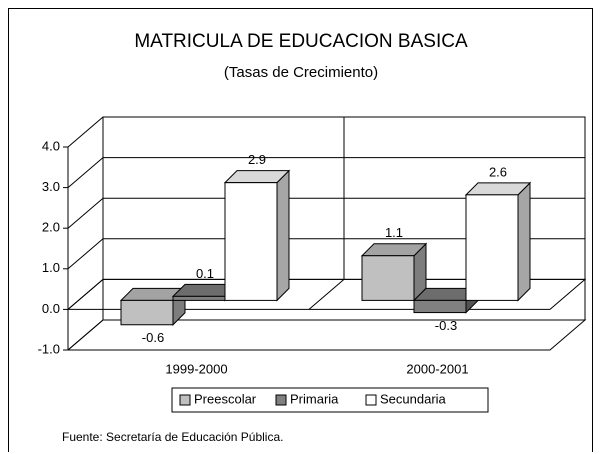 The height and width of the screenshot is (454, 603). What do you see at coordinates (49, 348) in the screenshot?
I see `y-tick-label: -1.0` at bounding box center [49, 348].